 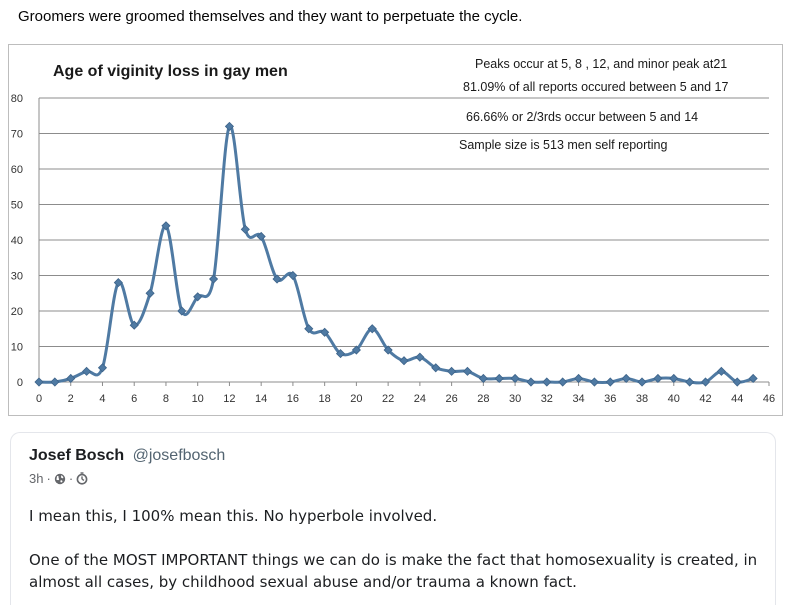 What do you see at coordinates (229, 399) in the screenshot?
I see `x-tick-label: 12` at bounding box center [229, 399].